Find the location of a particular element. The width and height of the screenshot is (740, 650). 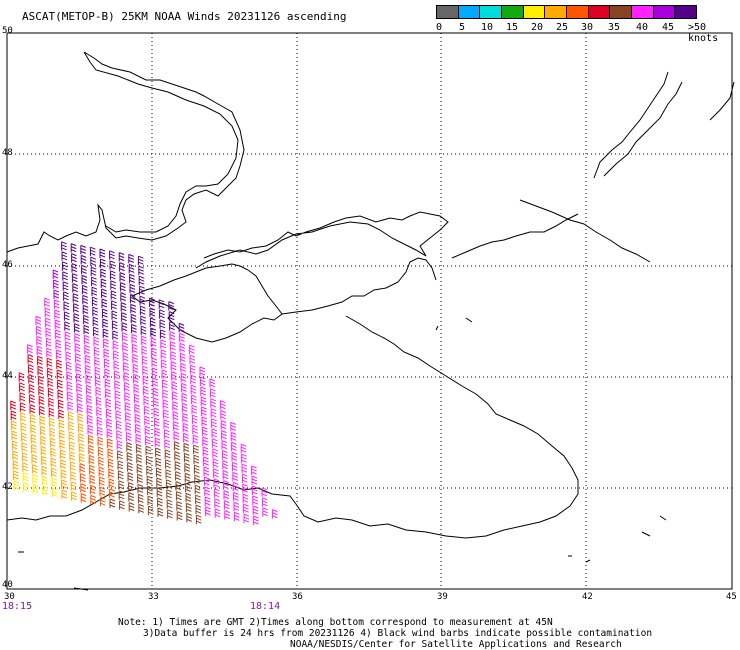

time-label-left: 18:15 is located at coordinates (17, 606).